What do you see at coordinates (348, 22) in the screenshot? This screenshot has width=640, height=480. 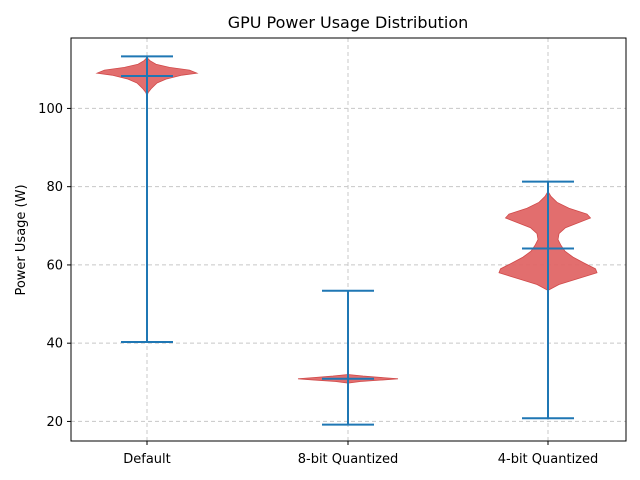 I see `chart-title: GPU Power Usage Distribution` at bounding box center [348, 22].